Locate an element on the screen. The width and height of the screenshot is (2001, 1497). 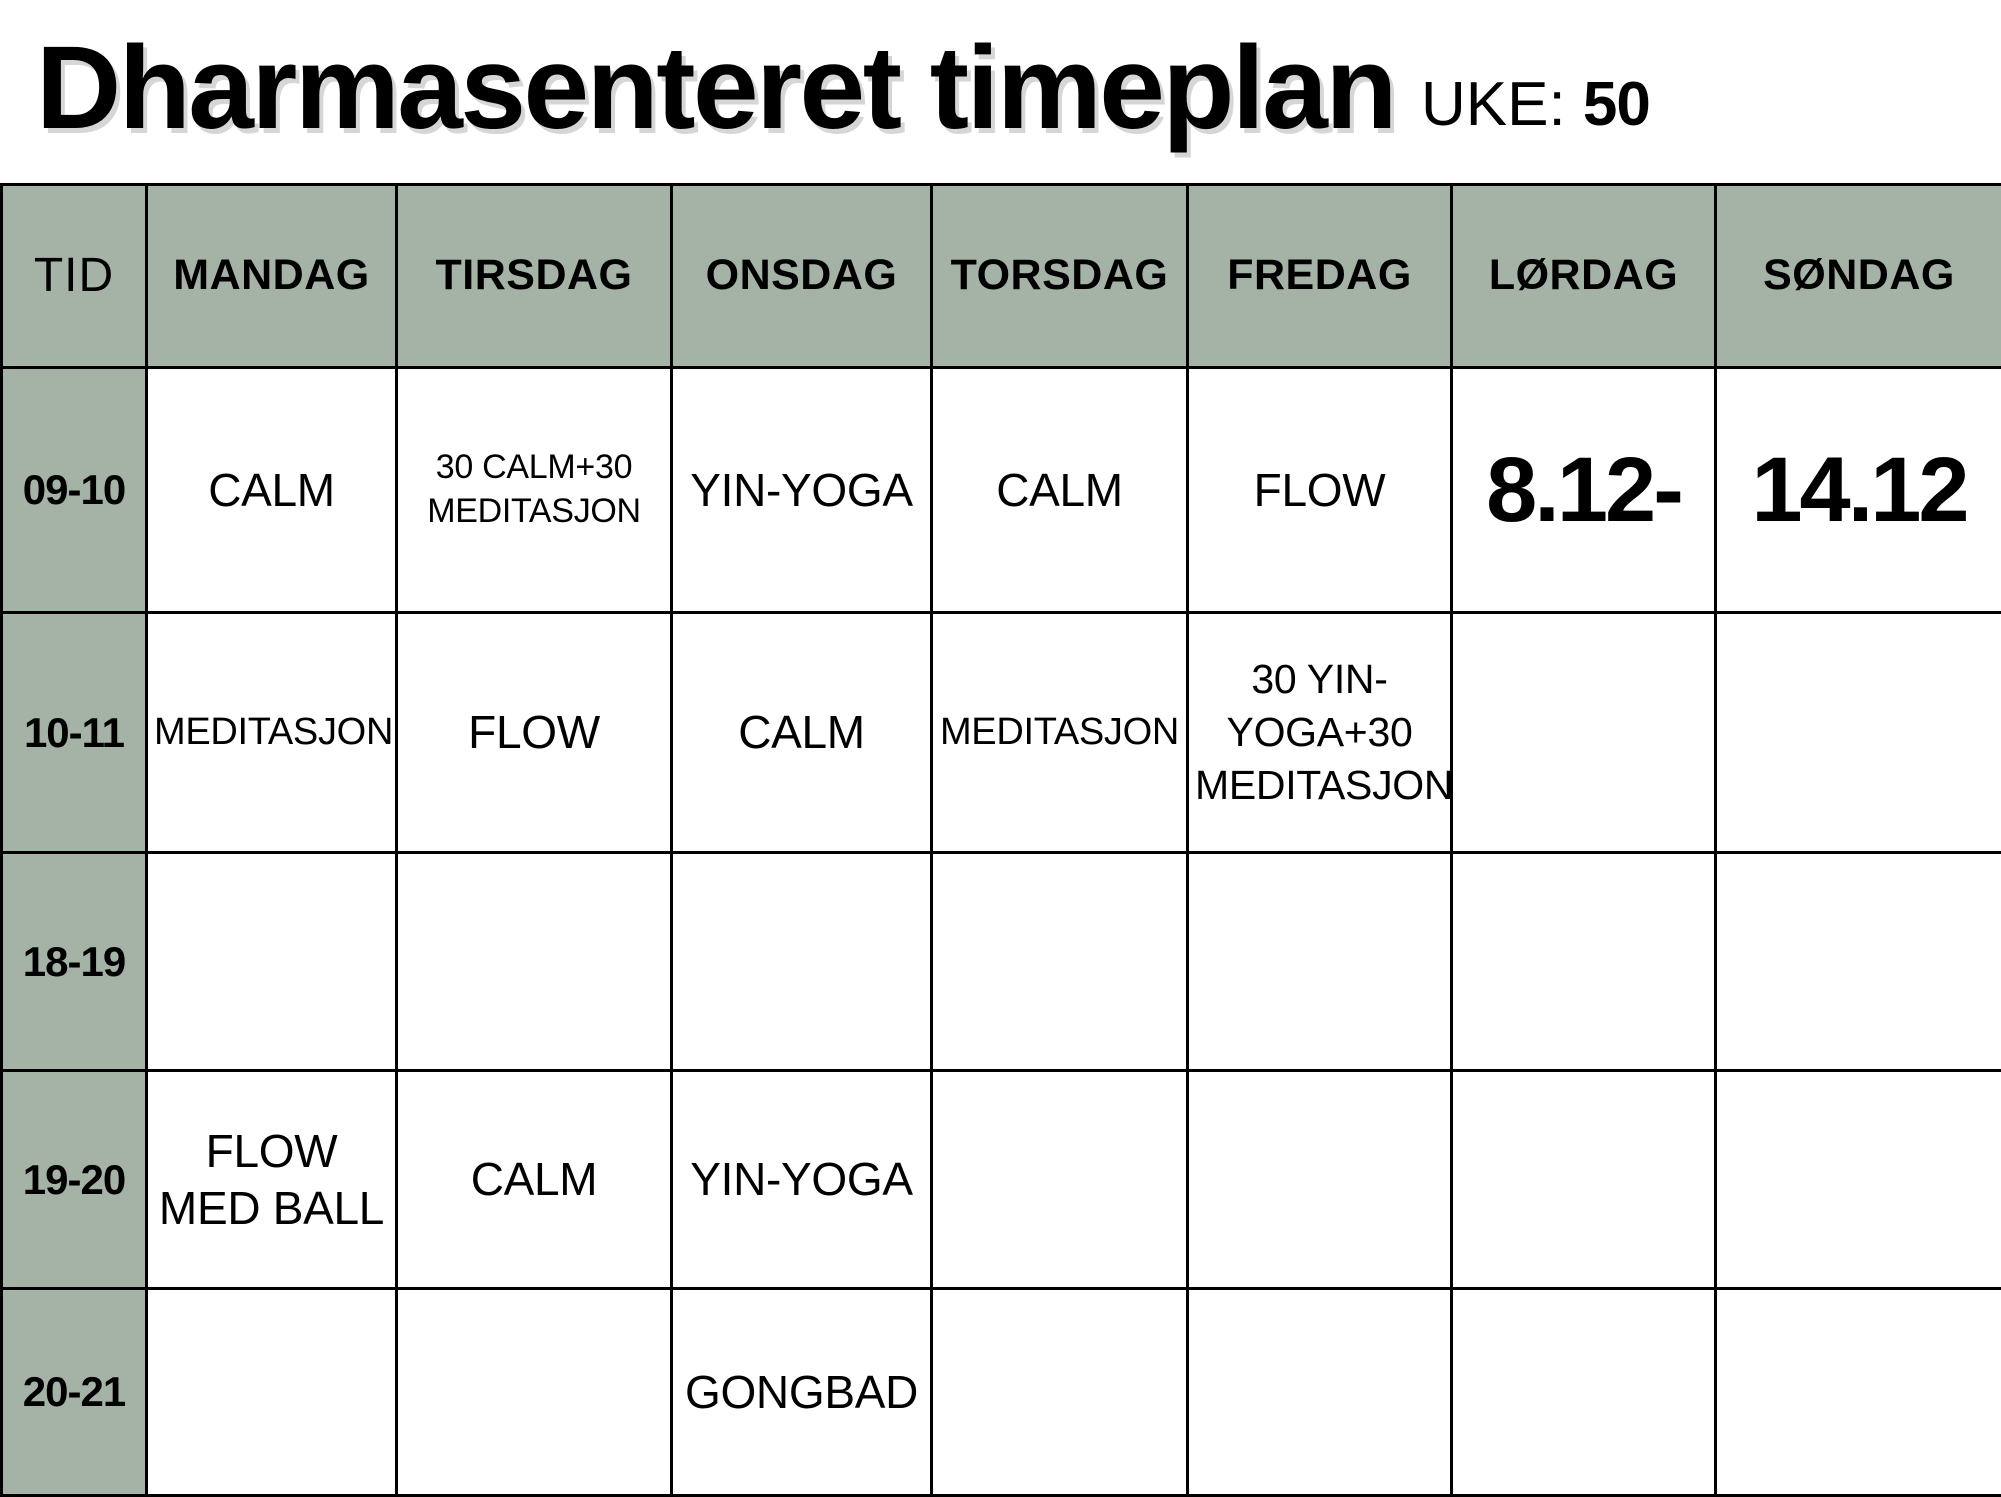
time-slot-label: 18-19 is located at coordinates (74, 962).